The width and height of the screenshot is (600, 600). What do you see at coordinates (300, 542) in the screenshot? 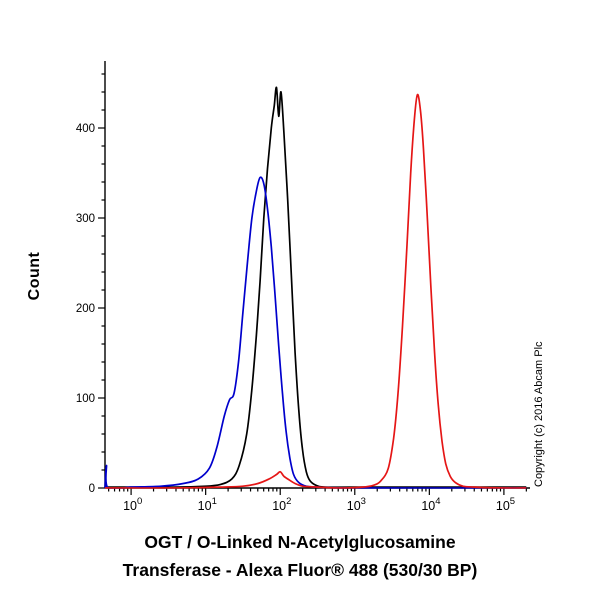
I see `chart-title-line-1: OGT / O-Linked N-Acetylglucosamine` at bounding box center [300, 542].